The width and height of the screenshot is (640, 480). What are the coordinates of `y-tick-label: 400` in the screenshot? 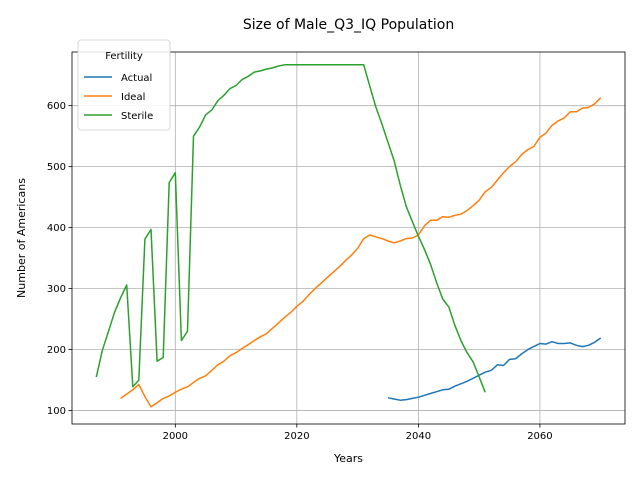 It's located at (56, 228).